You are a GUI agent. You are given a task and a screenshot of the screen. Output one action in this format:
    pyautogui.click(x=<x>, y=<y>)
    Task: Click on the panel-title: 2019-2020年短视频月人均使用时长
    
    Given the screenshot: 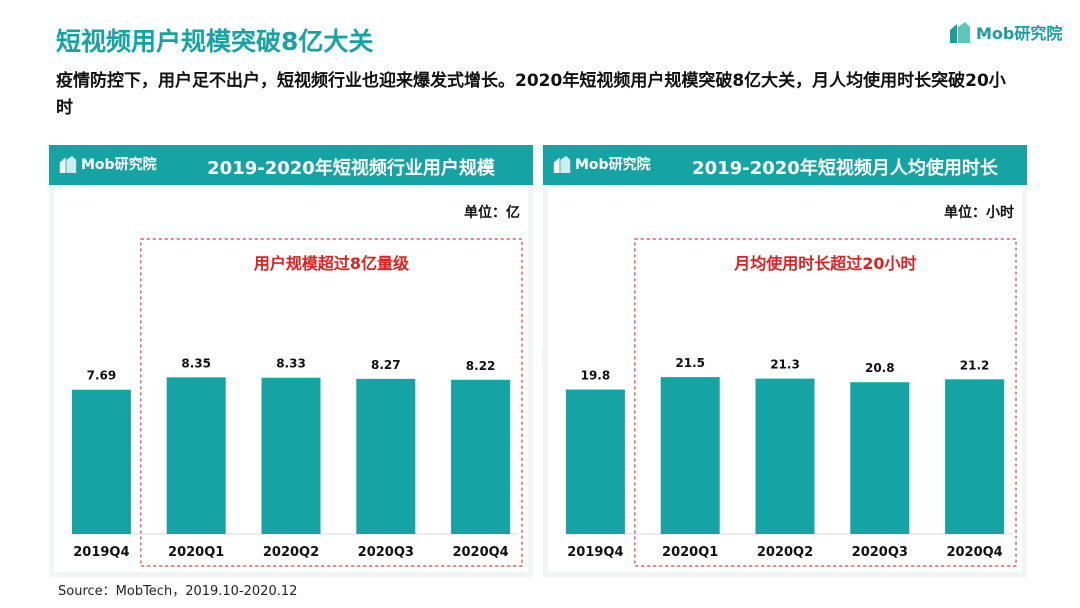 What is the action you would take?
    pyautogui.click(x=845, y=168)
    